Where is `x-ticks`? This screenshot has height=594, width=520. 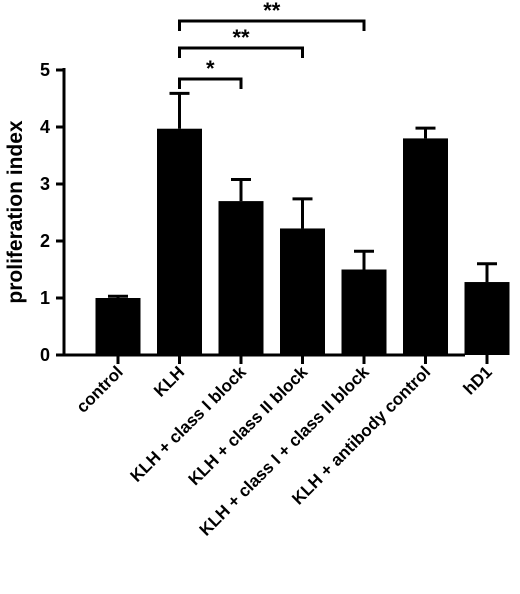
x-ticks is located at coordinates (302, 359).